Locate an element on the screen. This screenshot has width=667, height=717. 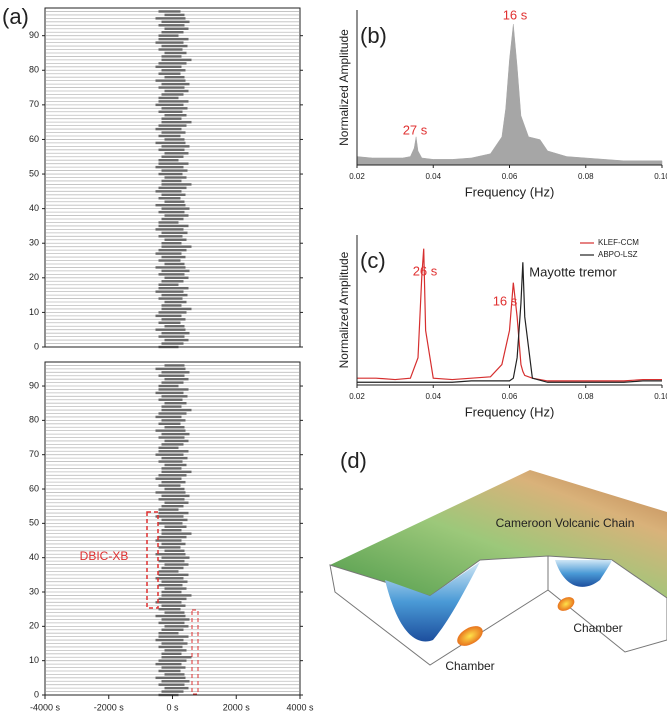
panel-label: (b) is located at coordinates (373, 35).